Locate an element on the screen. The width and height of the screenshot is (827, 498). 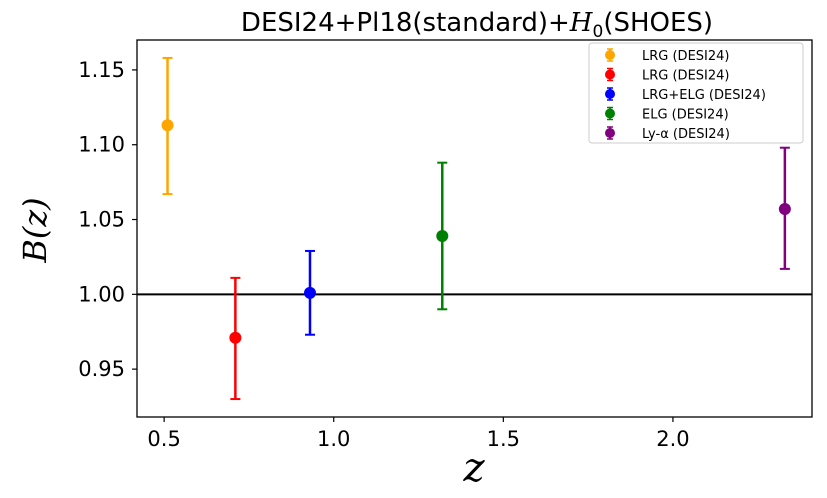
x-axis: 0.5 1.0 1.5 2.0 is located at coordinates (418, 434).